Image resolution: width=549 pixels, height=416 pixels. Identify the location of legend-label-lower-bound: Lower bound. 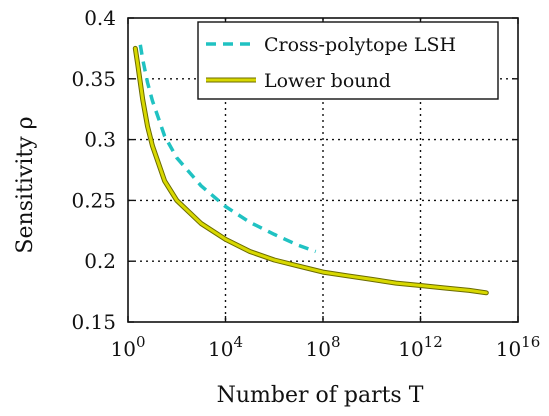
(327, 81).